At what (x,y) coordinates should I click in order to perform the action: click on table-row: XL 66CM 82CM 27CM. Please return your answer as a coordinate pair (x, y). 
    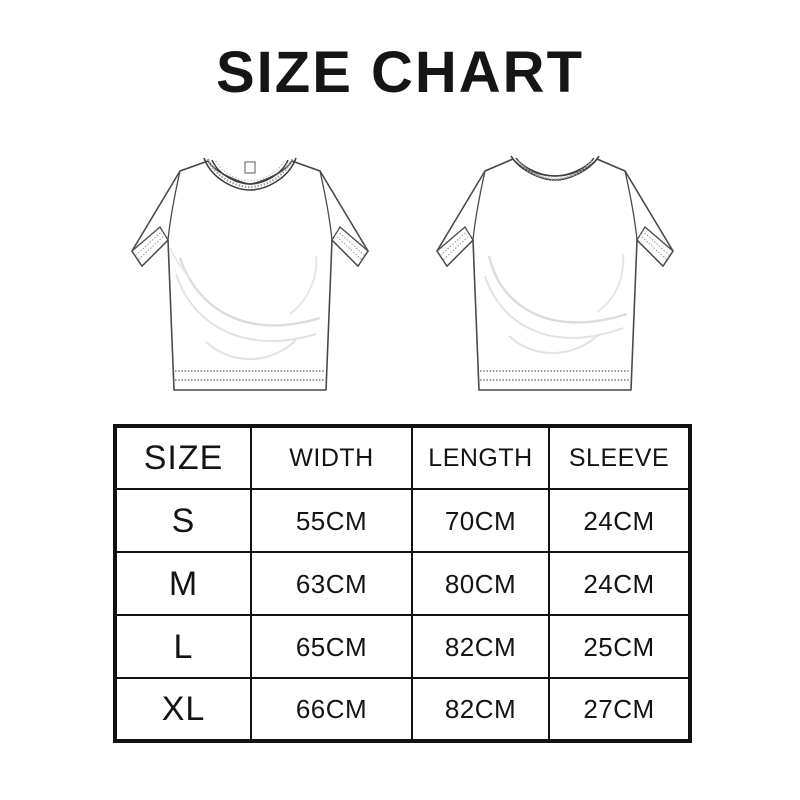
    Looking at the image, I should click on (402, 709).